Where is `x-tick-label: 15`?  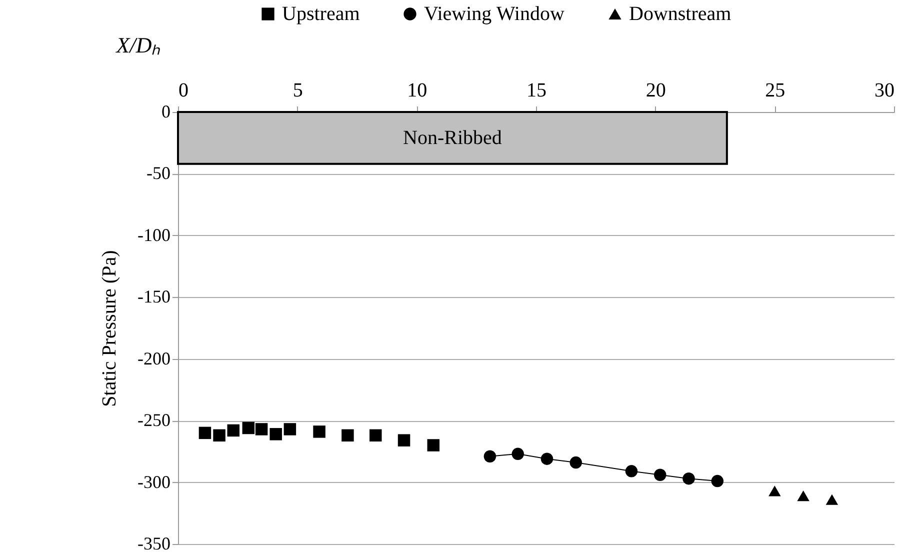
x-tick-label: 15 is located at coordinates (536, 91).